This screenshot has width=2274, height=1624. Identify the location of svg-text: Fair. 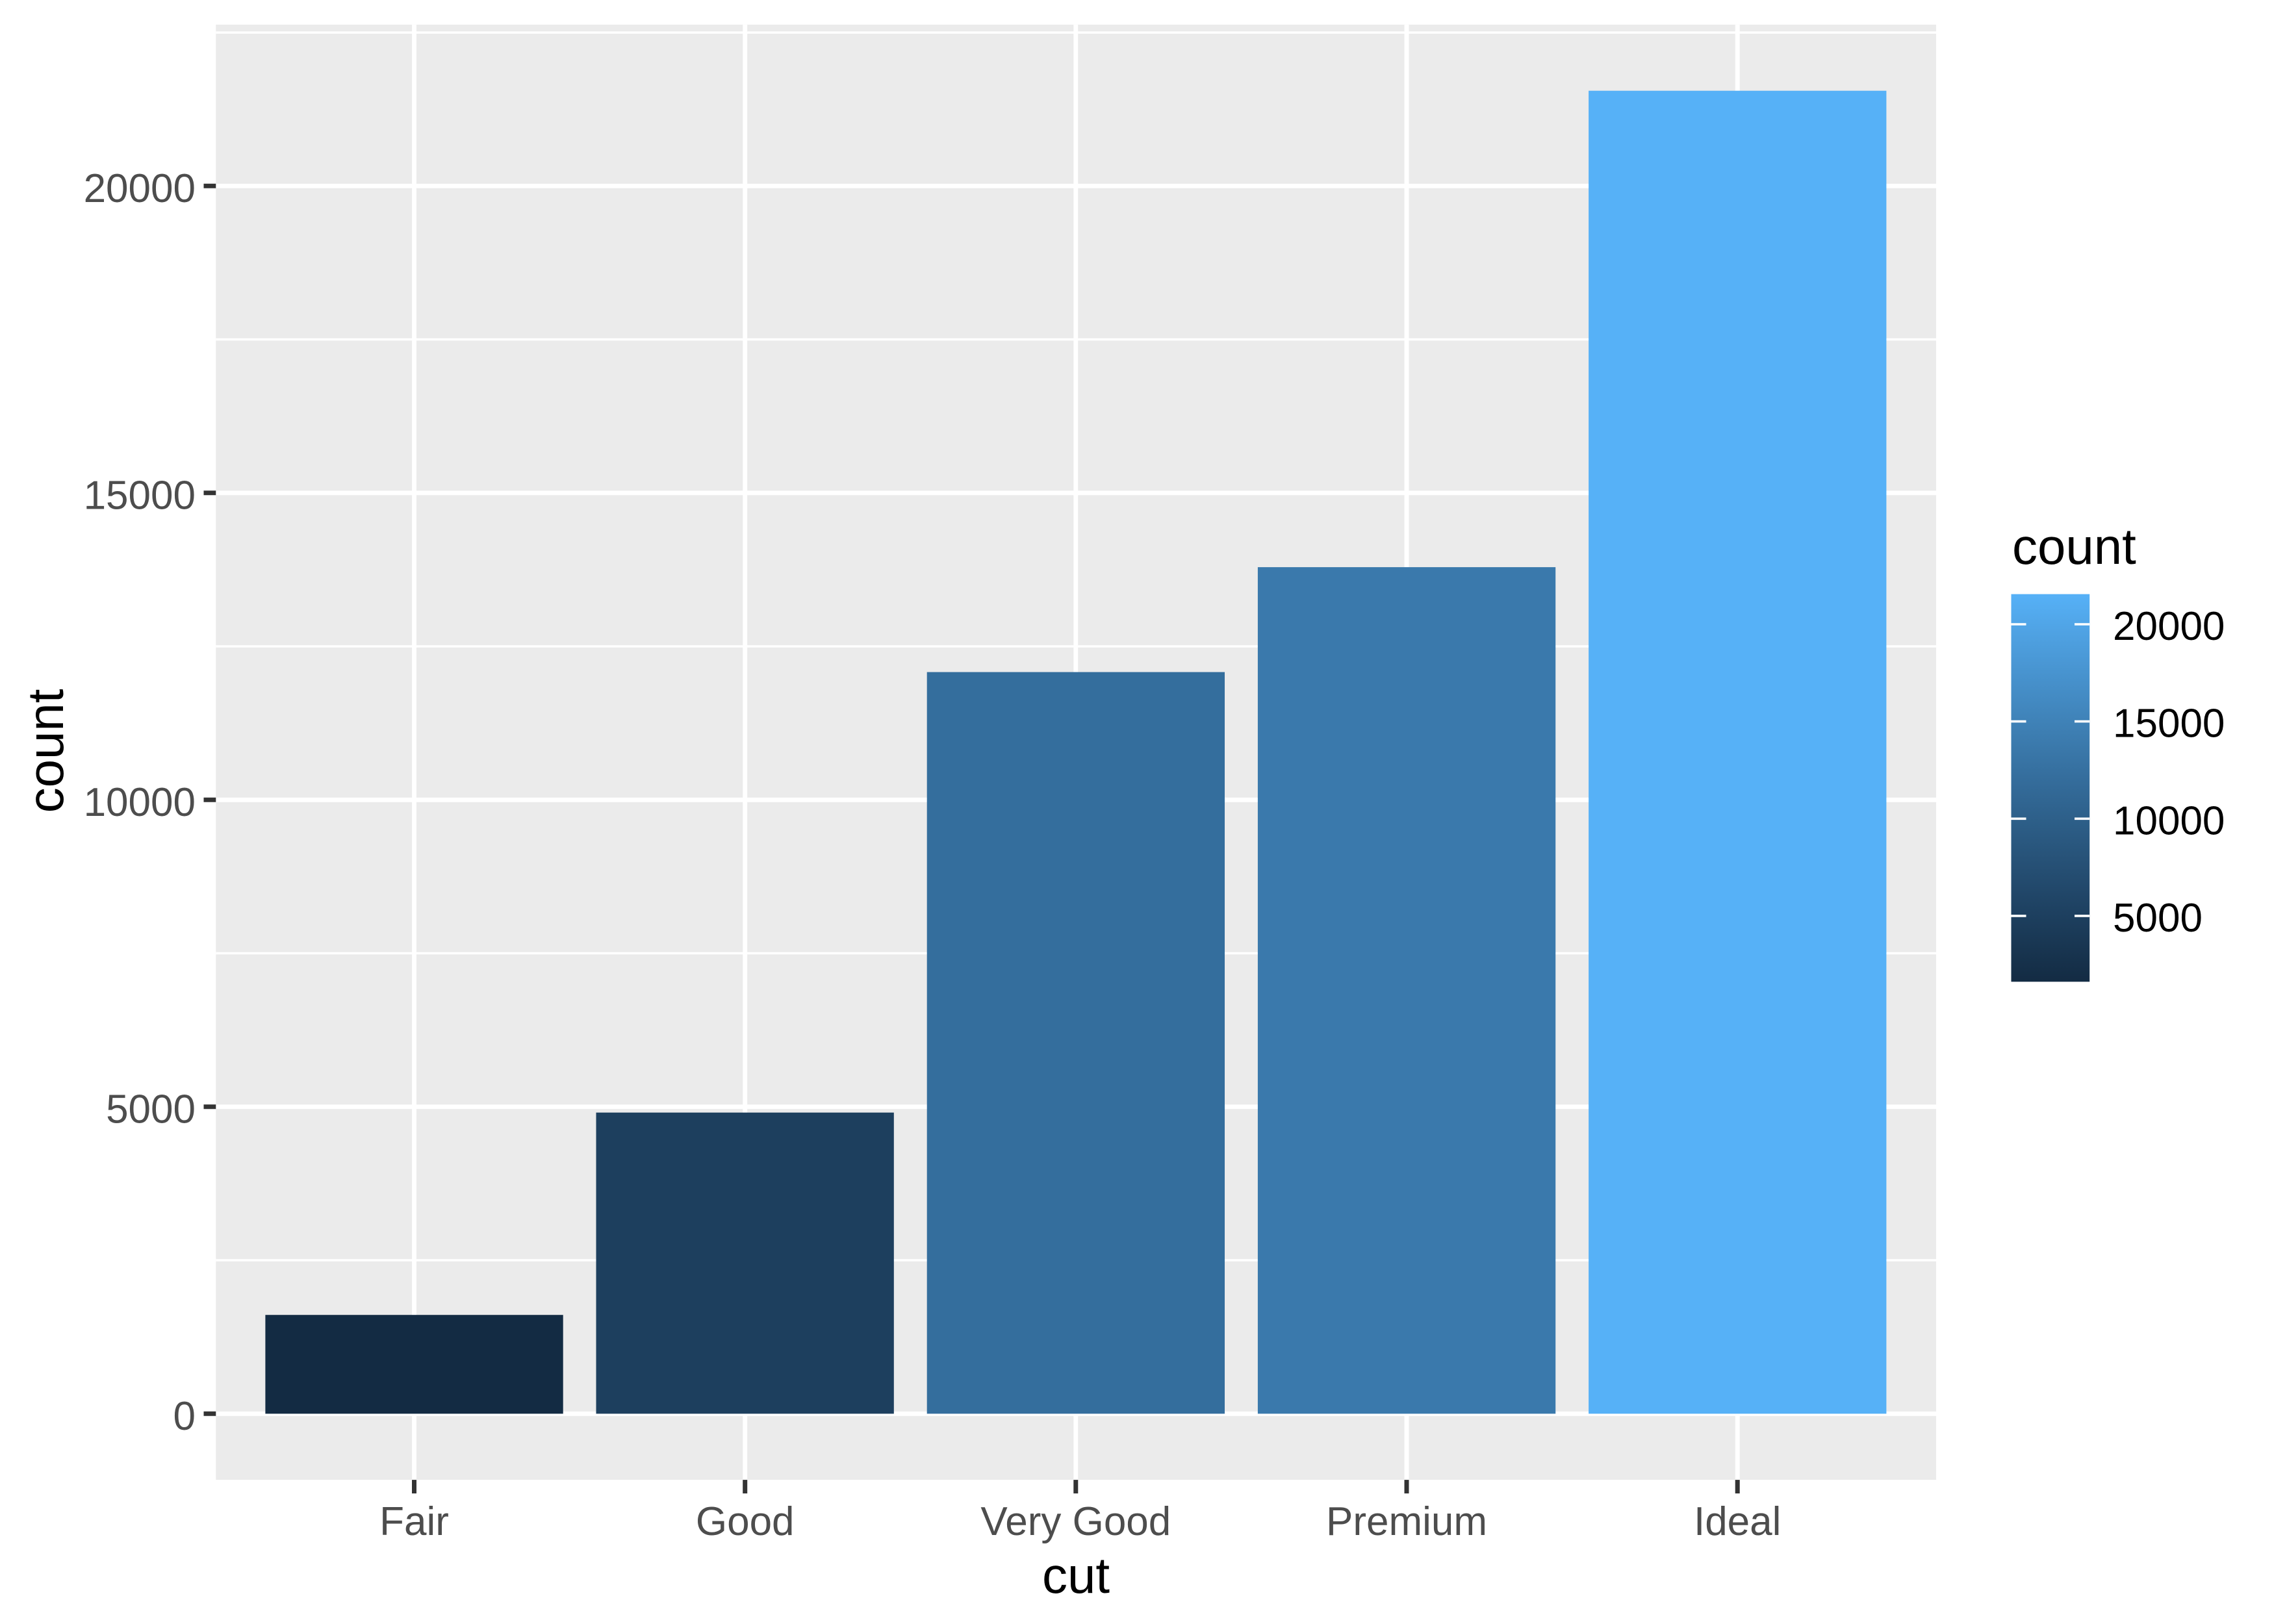
(414, 1521).